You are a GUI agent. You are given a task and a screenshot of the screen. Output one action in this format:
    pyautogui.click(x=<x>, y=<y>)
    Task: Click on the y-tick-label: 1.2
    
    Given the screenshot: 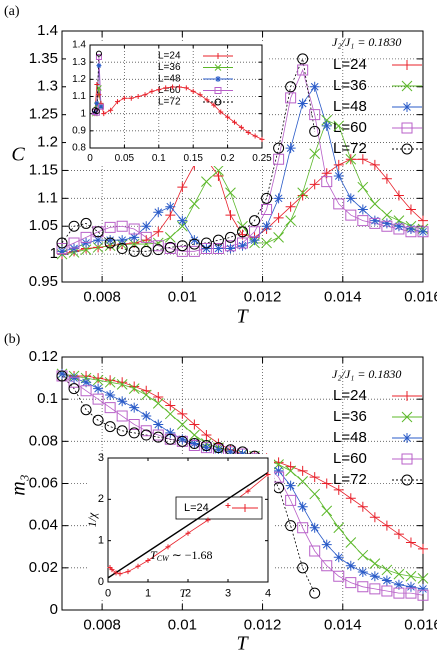 What is the action you would take?
    pyautogui.click(x=79, y=79)
    